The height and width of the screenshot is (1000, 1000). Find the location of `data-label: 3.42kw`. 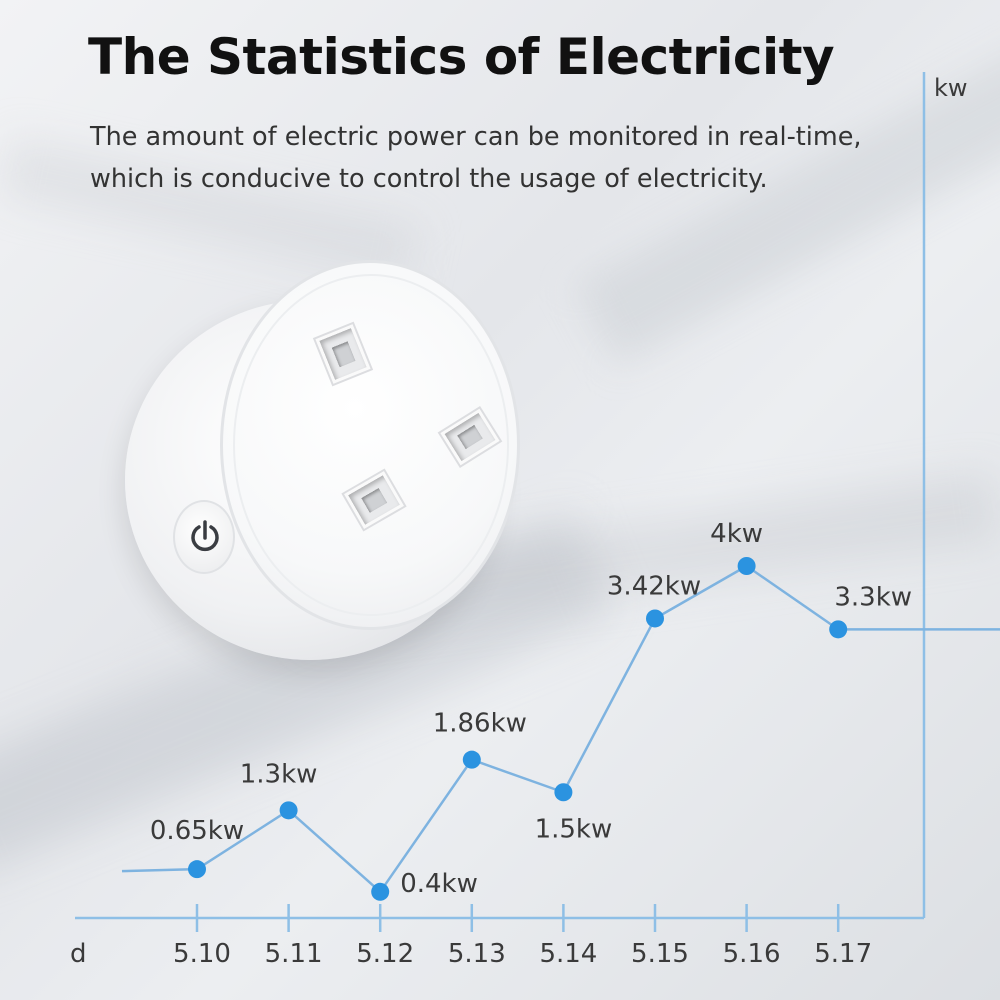

data-label: 3.42kw is located at coordinates (654, 586).